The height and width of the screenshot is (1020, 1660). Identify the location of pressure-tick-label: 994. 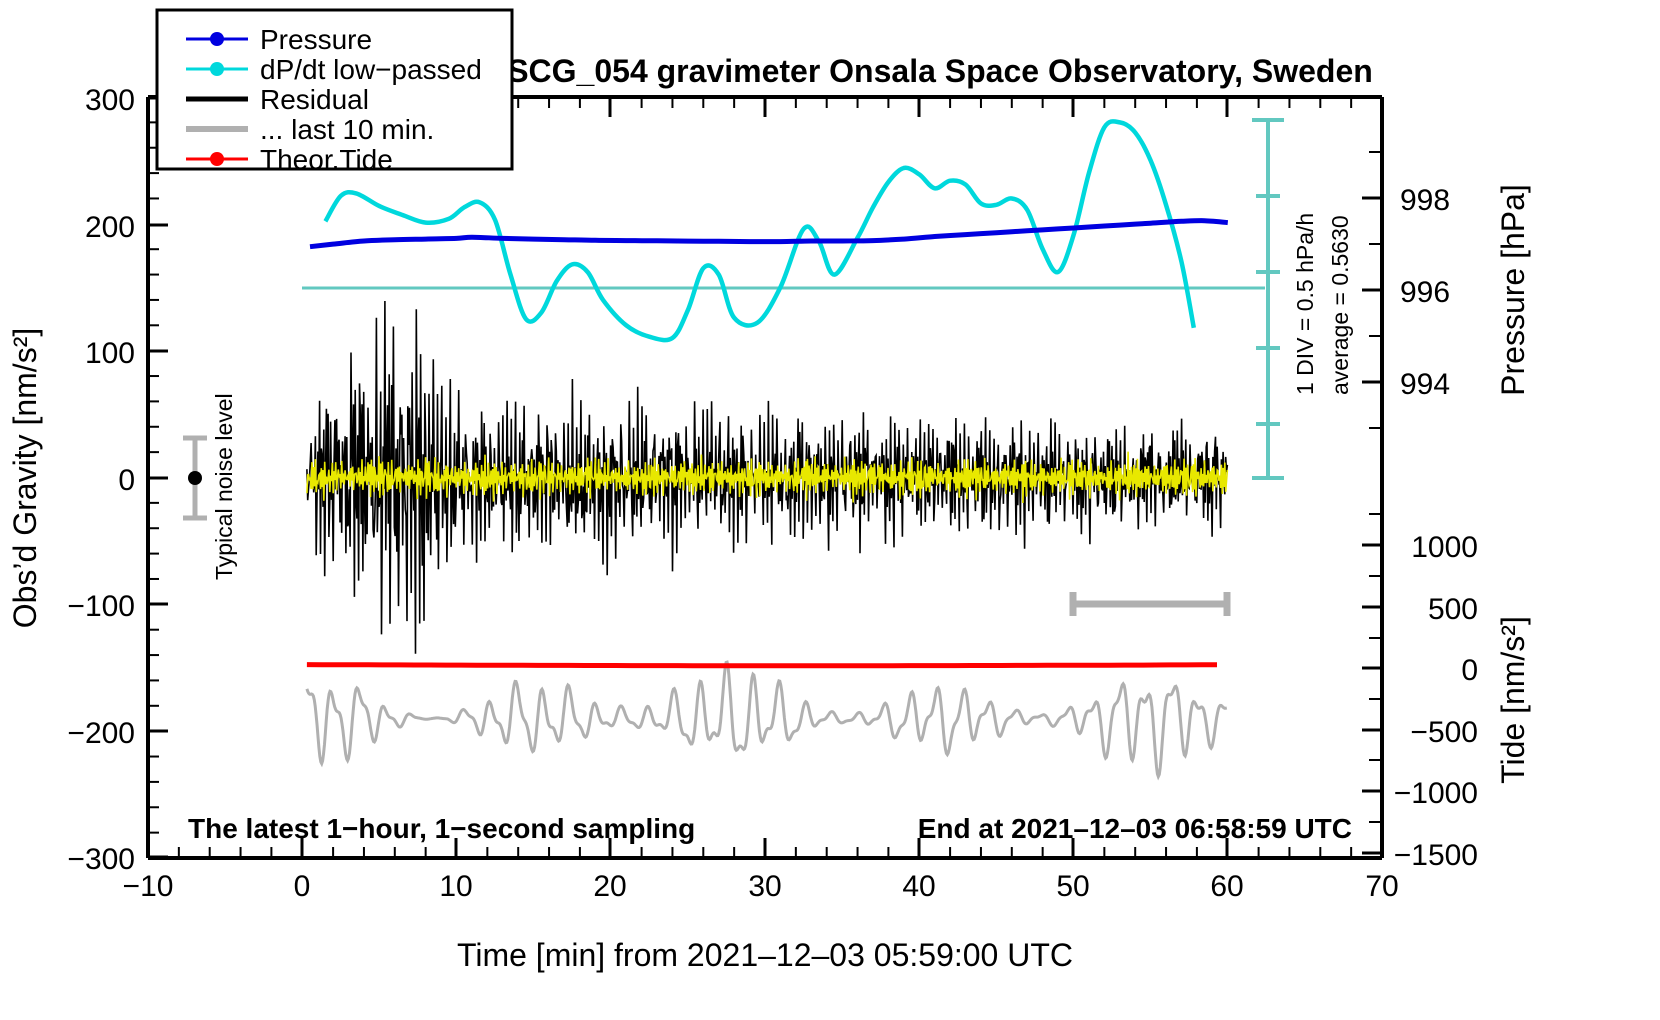
(1425, 384).